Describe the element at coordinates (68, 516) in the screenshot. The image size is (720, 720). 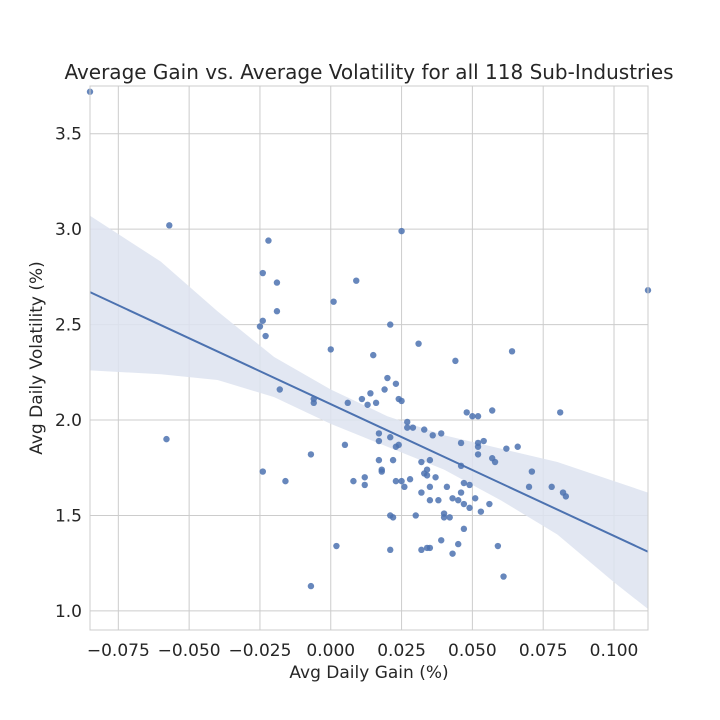
I see `y-tick-label: 1.5` at that location.